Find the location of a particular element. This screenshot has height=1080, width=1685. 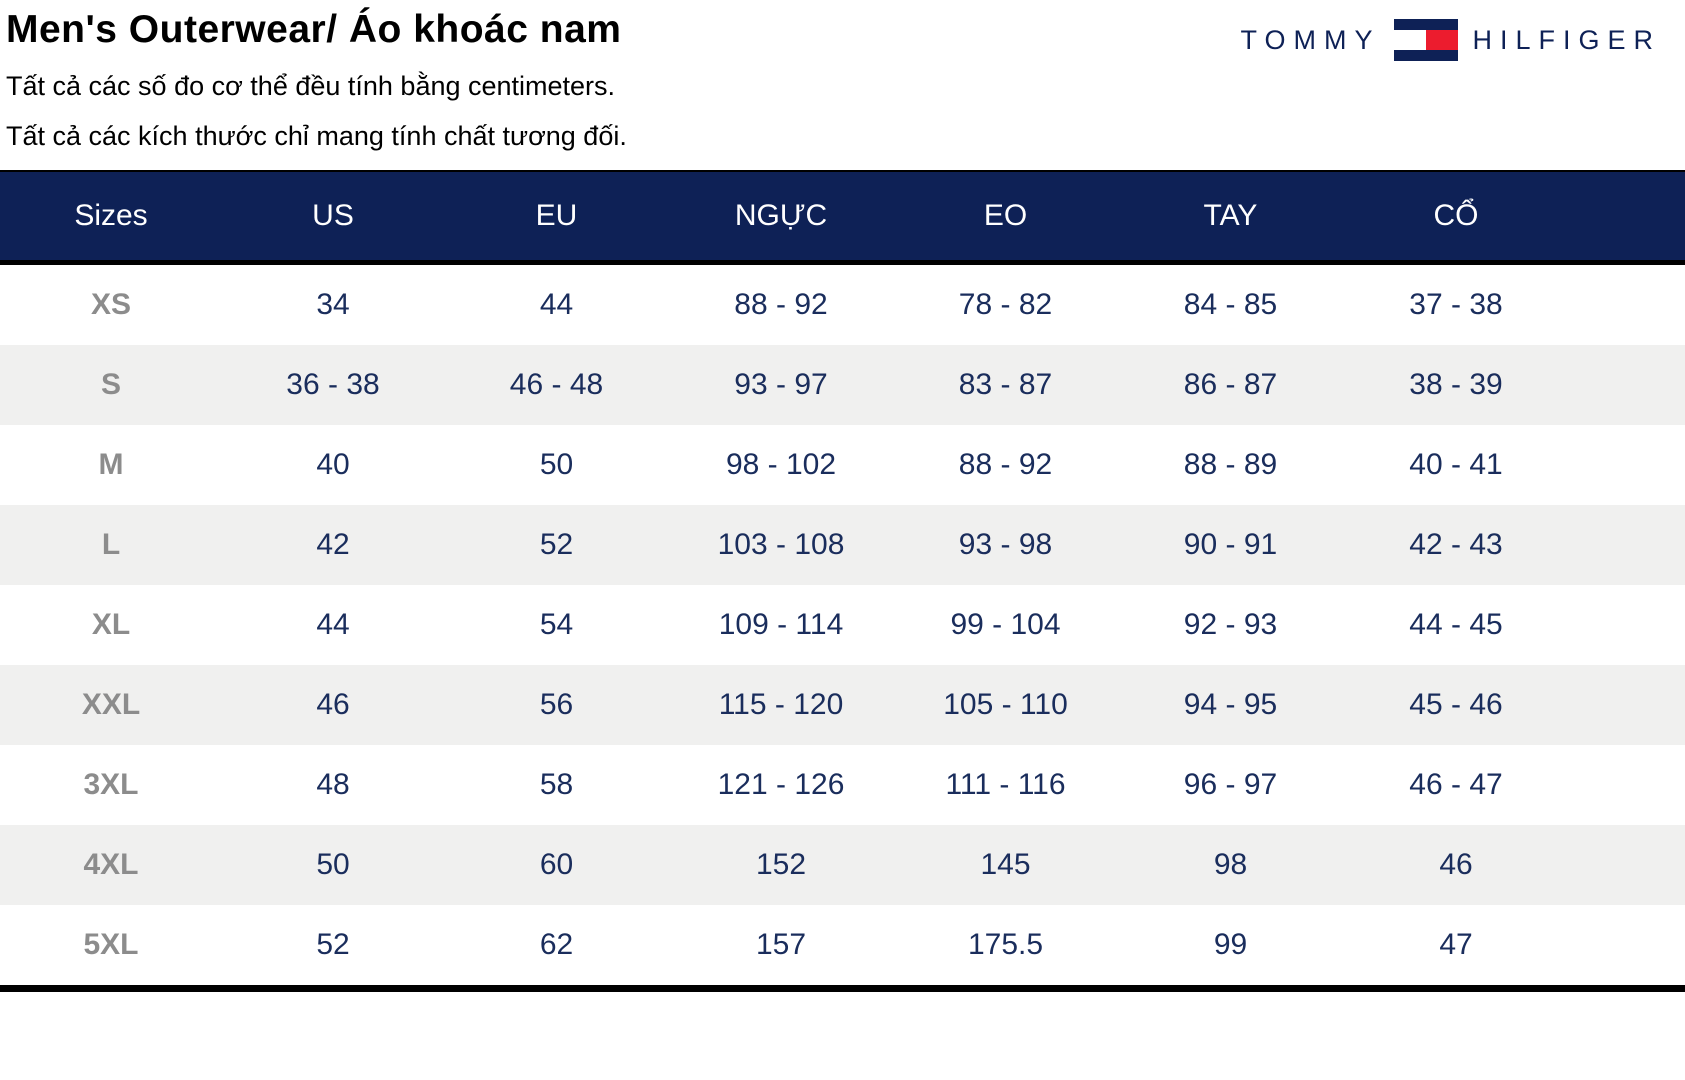

table-cell: 92 - 93 is located at coordinates (1230, 624).